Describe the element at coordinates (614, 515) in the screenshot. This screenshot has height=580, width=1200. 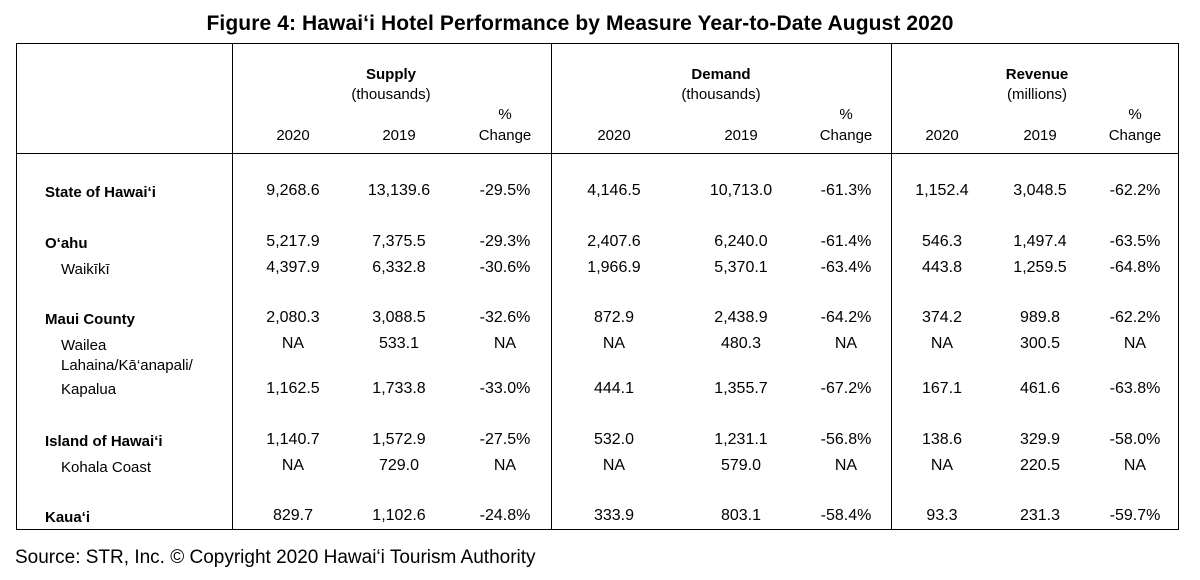
I see `table-cell: 333.9` at that location.